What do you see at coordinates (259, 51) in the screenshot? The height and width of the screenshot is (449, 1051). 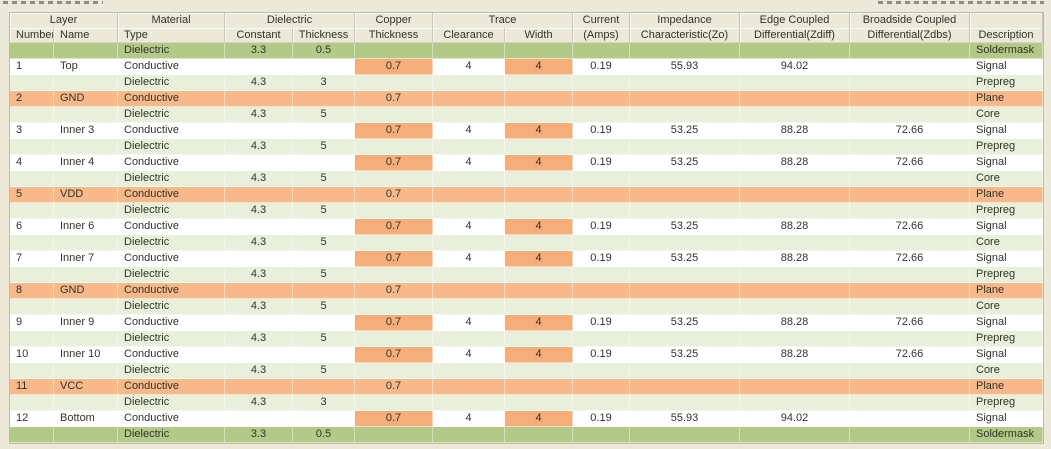 I see `cell-constant: 3.3` at bounding box center [259, 51].